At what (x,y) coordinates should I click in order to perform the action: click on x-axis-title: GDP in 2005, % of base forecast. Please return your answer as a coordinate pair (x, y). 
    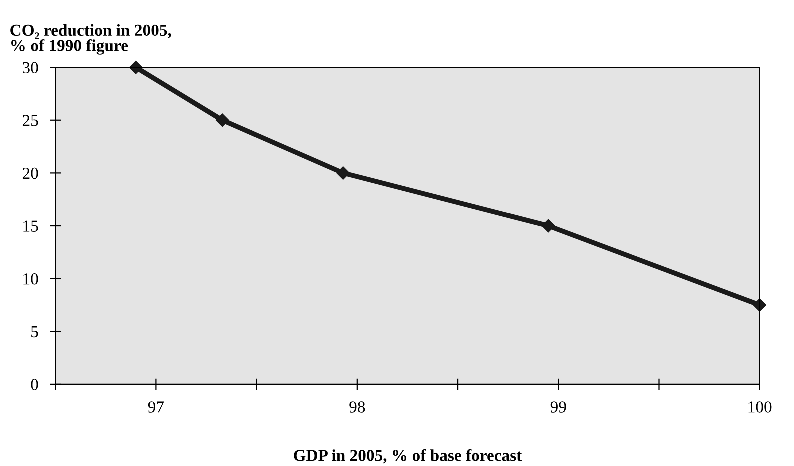
    Looking at the image, I should click on (408, 456).